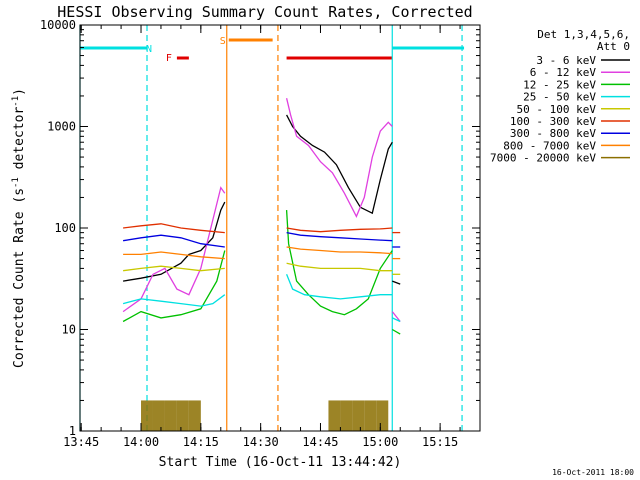 The image size is (640, 480). Describe the element at coordinates (19, 228) in the screenshot. I see `y-axis-label: Corrected Count Rate (s-1 detector-1)` at that location.